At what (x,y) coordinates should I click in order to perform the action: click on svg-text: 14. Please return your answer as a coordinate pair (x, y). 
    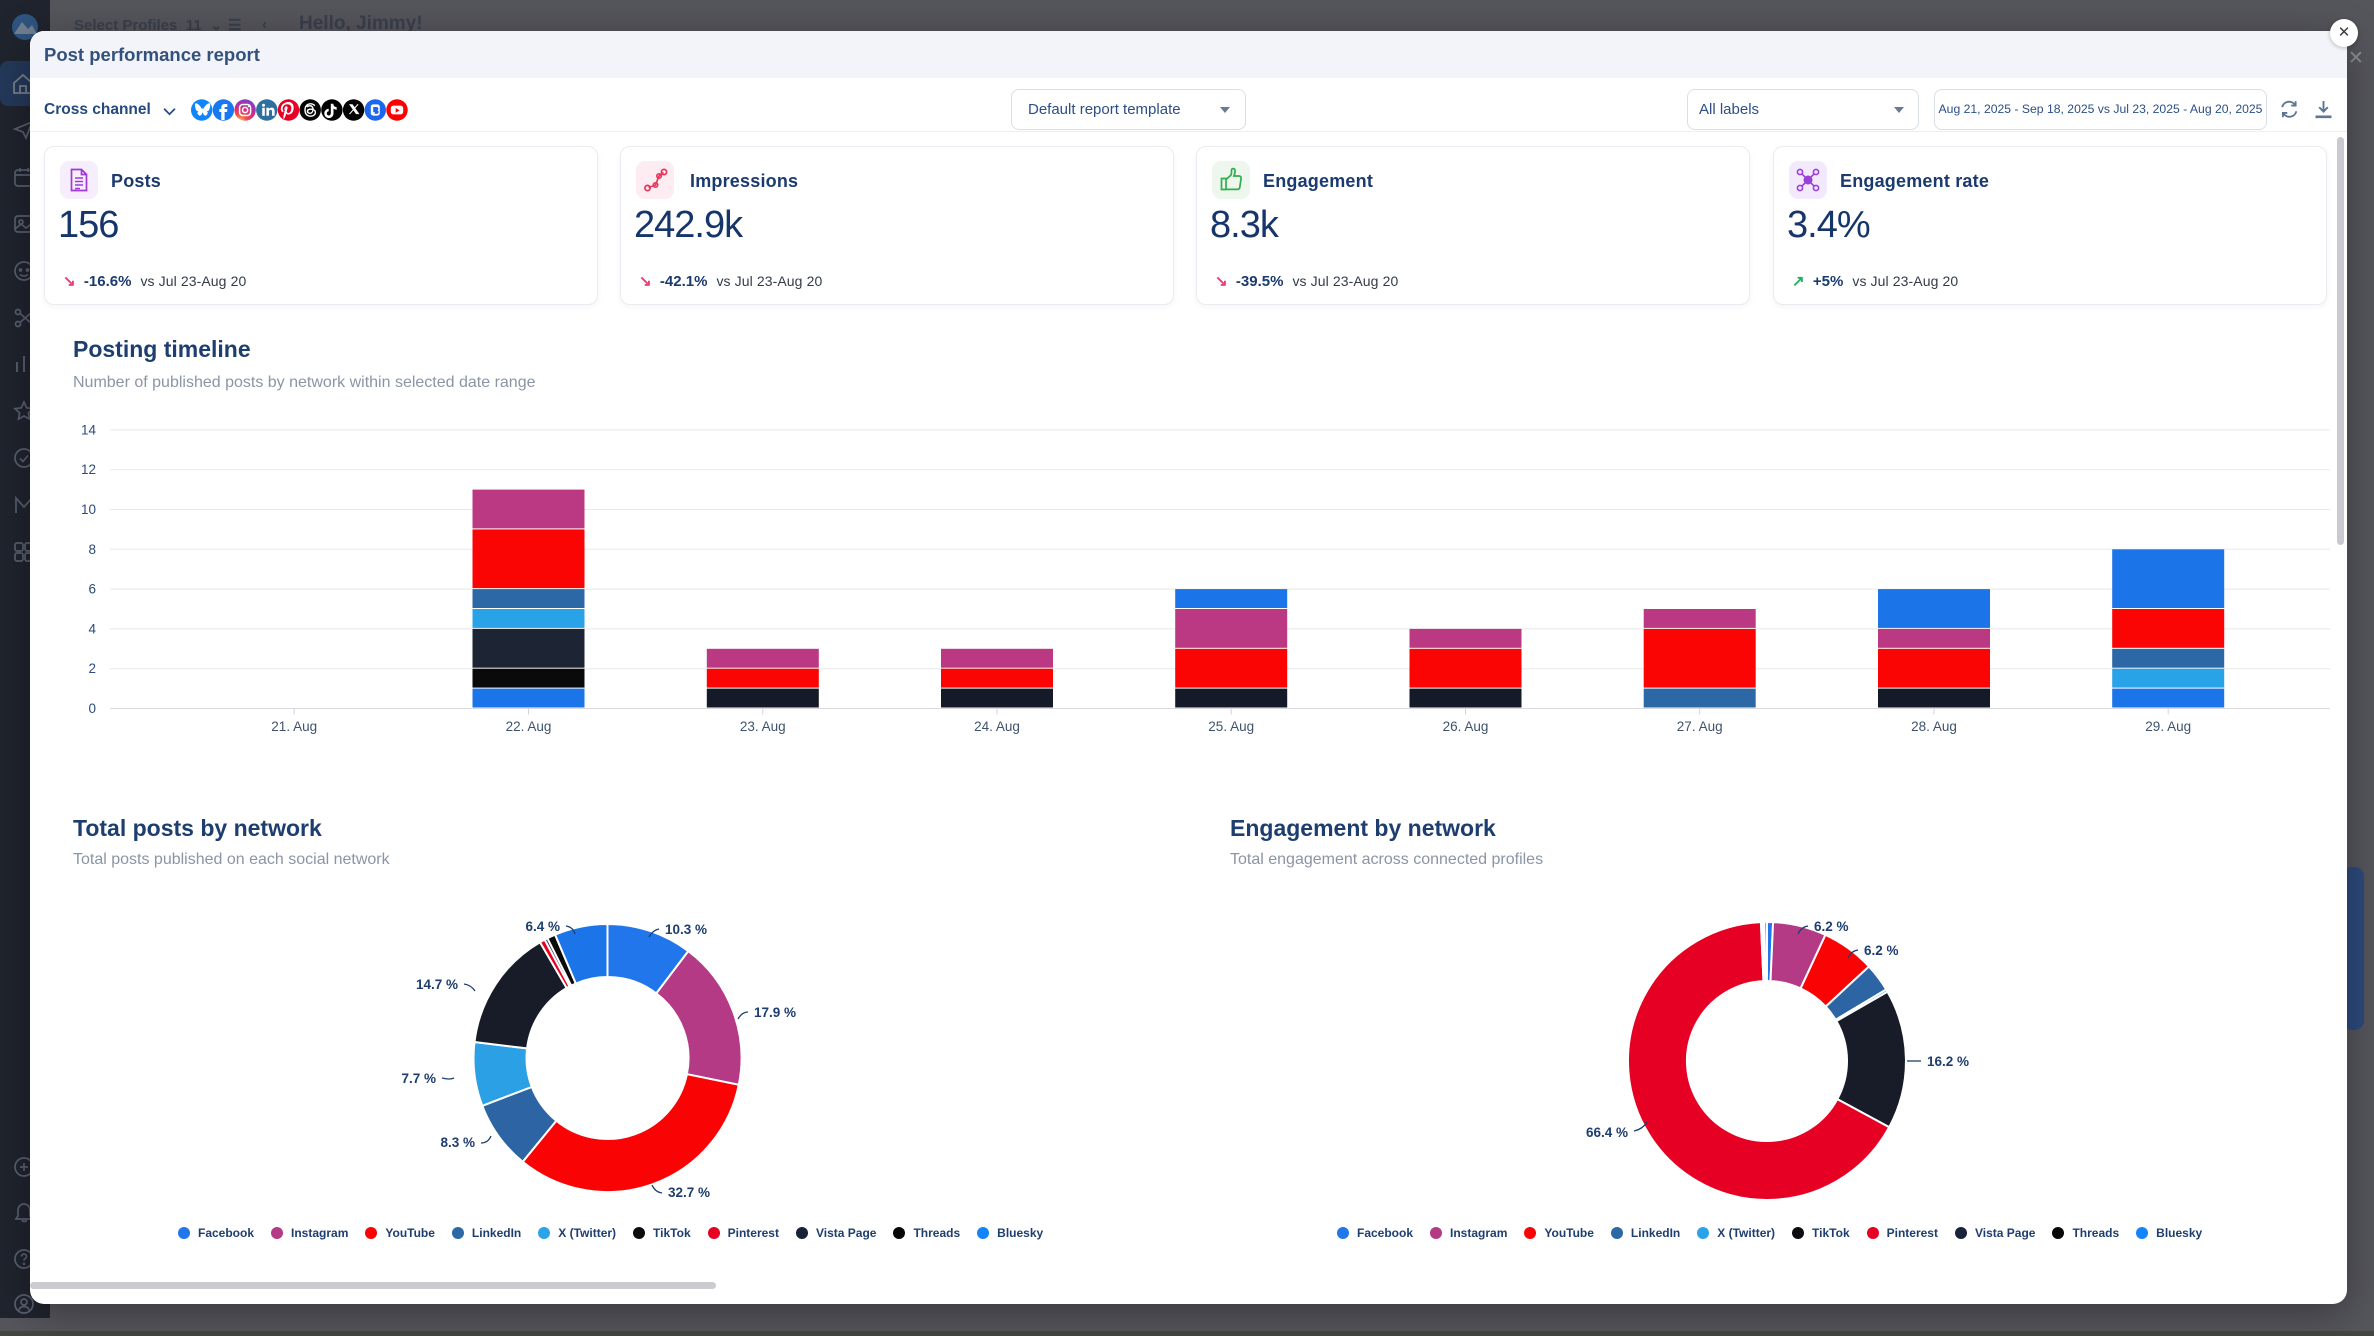
    Looking at the image, I should click on (89, 429).